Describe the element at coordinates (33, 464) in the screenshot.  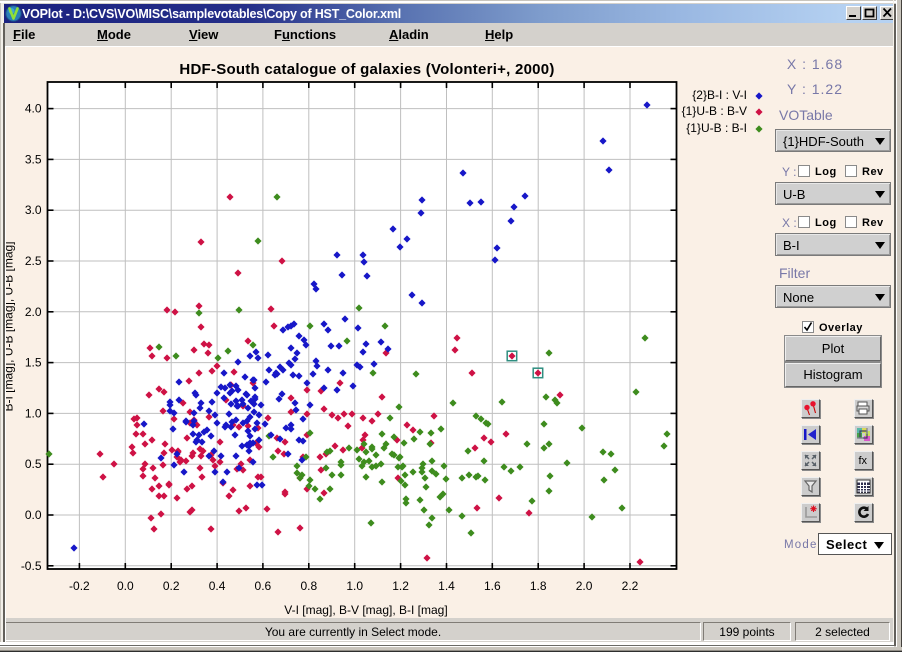
I see `svg-text: 0.5` at that location.